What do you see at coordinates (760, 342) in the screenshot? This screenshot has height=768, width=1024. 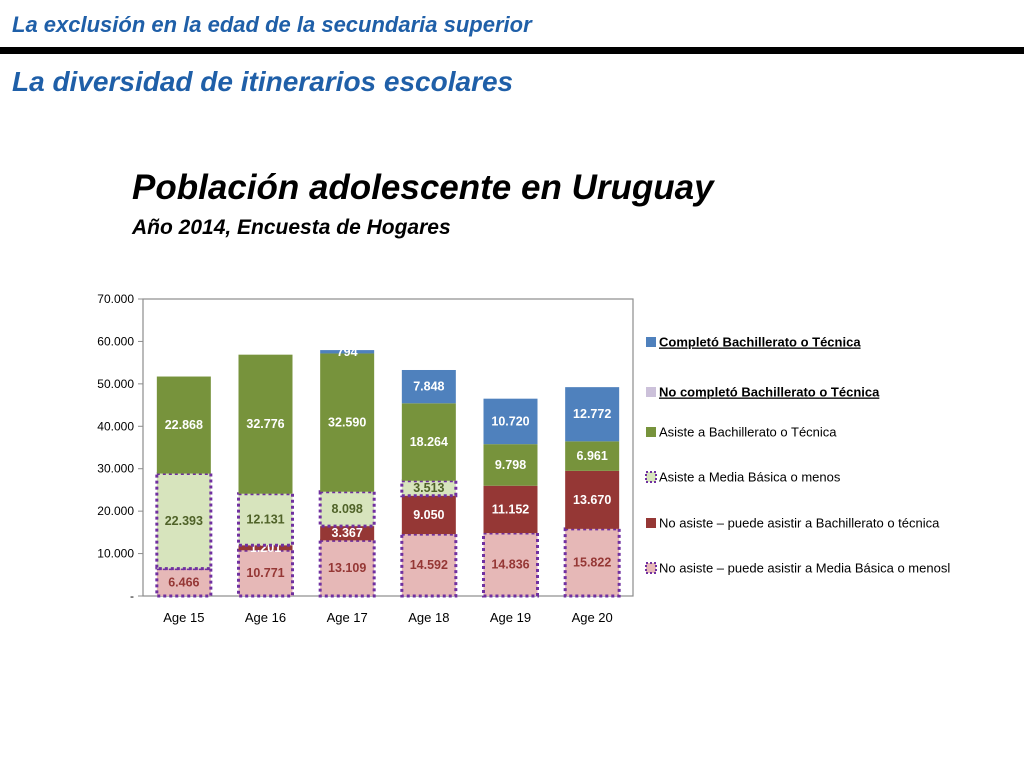 I see `legend-label: Completó Bachillerato o Técnica` at bounding box center [760, 342].